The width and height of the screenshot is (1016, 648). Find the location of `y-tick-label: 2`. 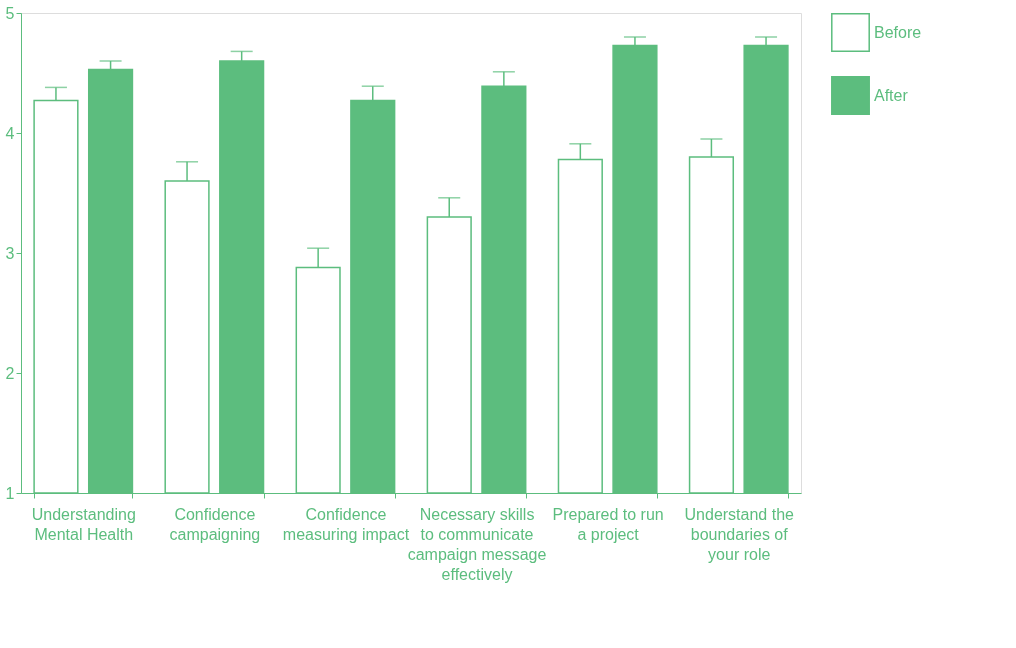

y-tick-label: 2 is located at coordinates (10, 373).